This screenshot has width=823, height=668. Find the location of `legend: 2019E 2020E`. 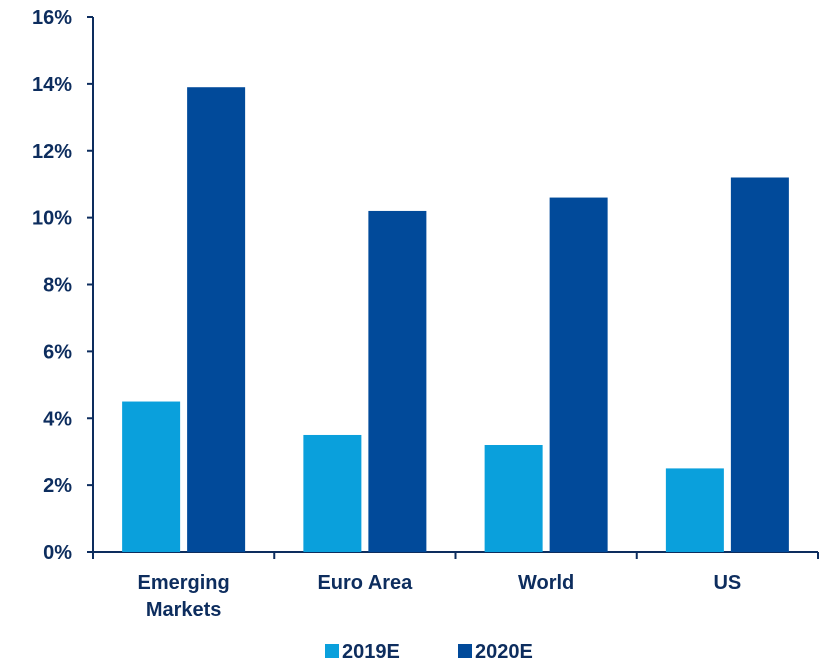

legend: 2019E 2020E is located at coordinates (429, 652).